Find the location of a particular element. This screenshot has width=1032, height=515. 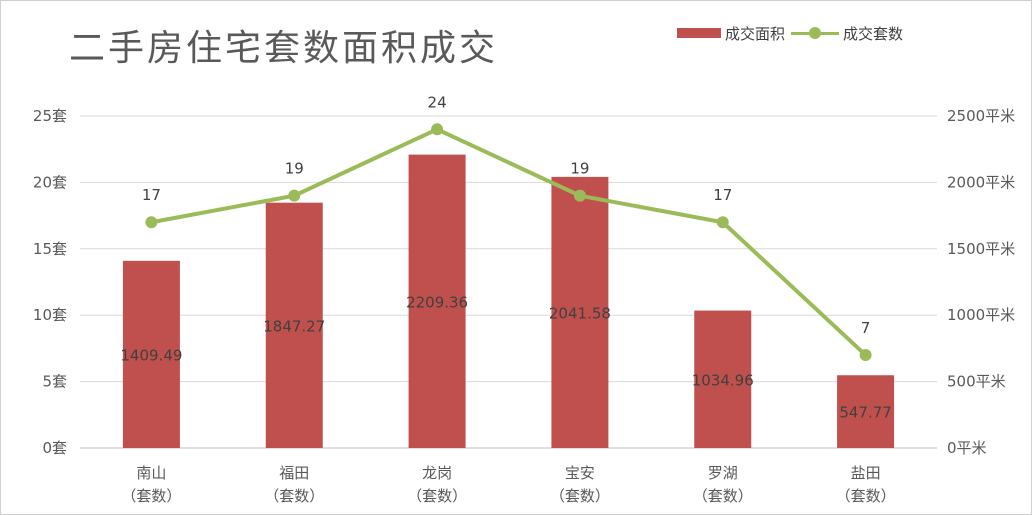

y-right-tick-label: 0平米 is located at coordinates (967, 448).